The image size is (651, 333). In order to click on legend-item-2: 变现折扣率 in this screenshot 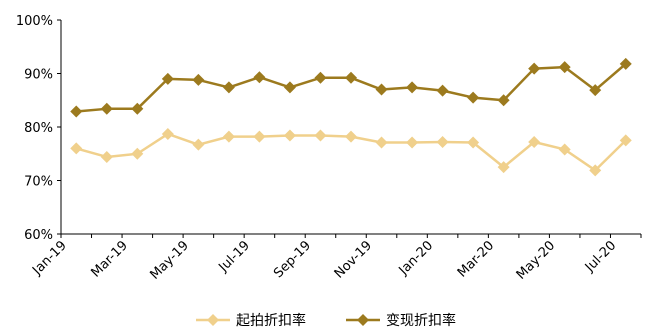, I will do `click(401, 320)`.